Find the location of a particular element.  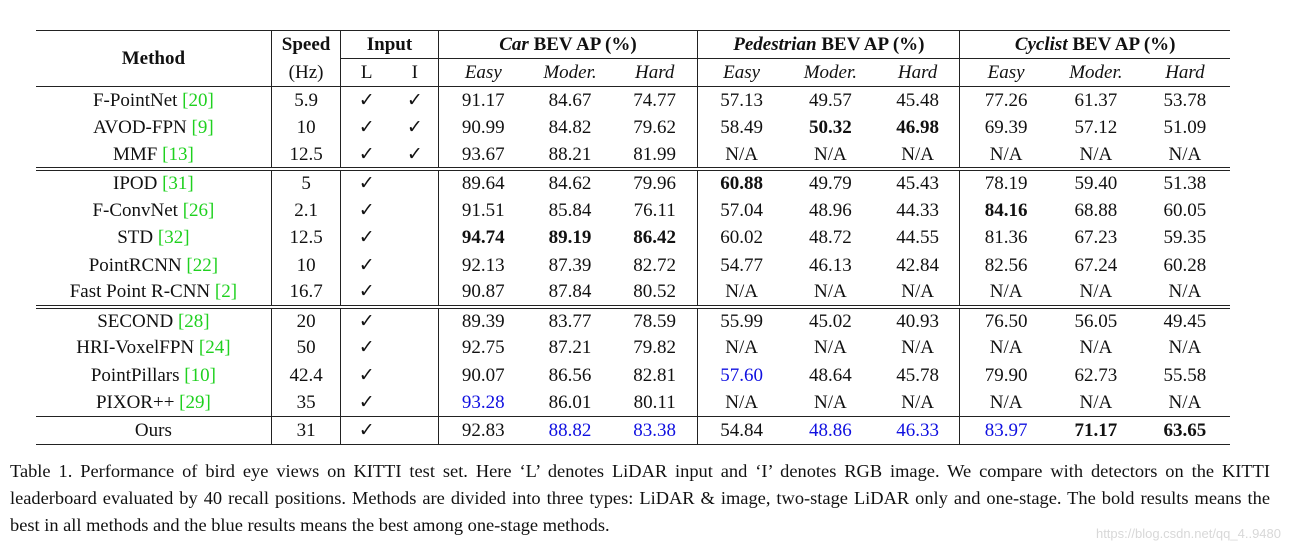

method-cell: IPOD [31] is located at coordinates (154, 182).